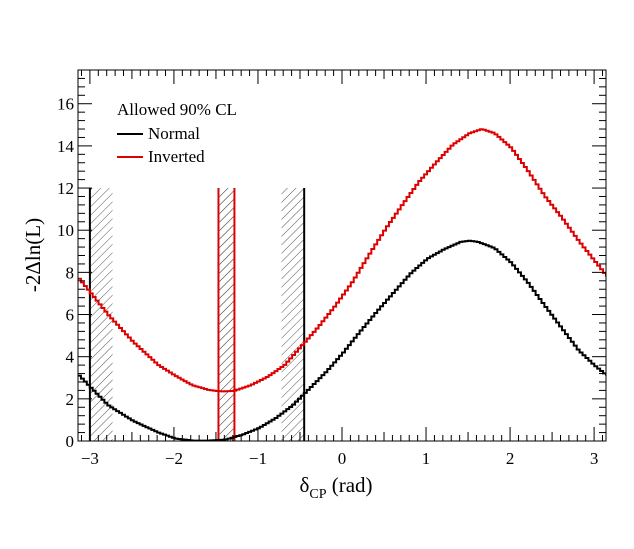 This screenshot has height=549, width=634. I want to click on y-tick-label: 16, so click(65, 104).